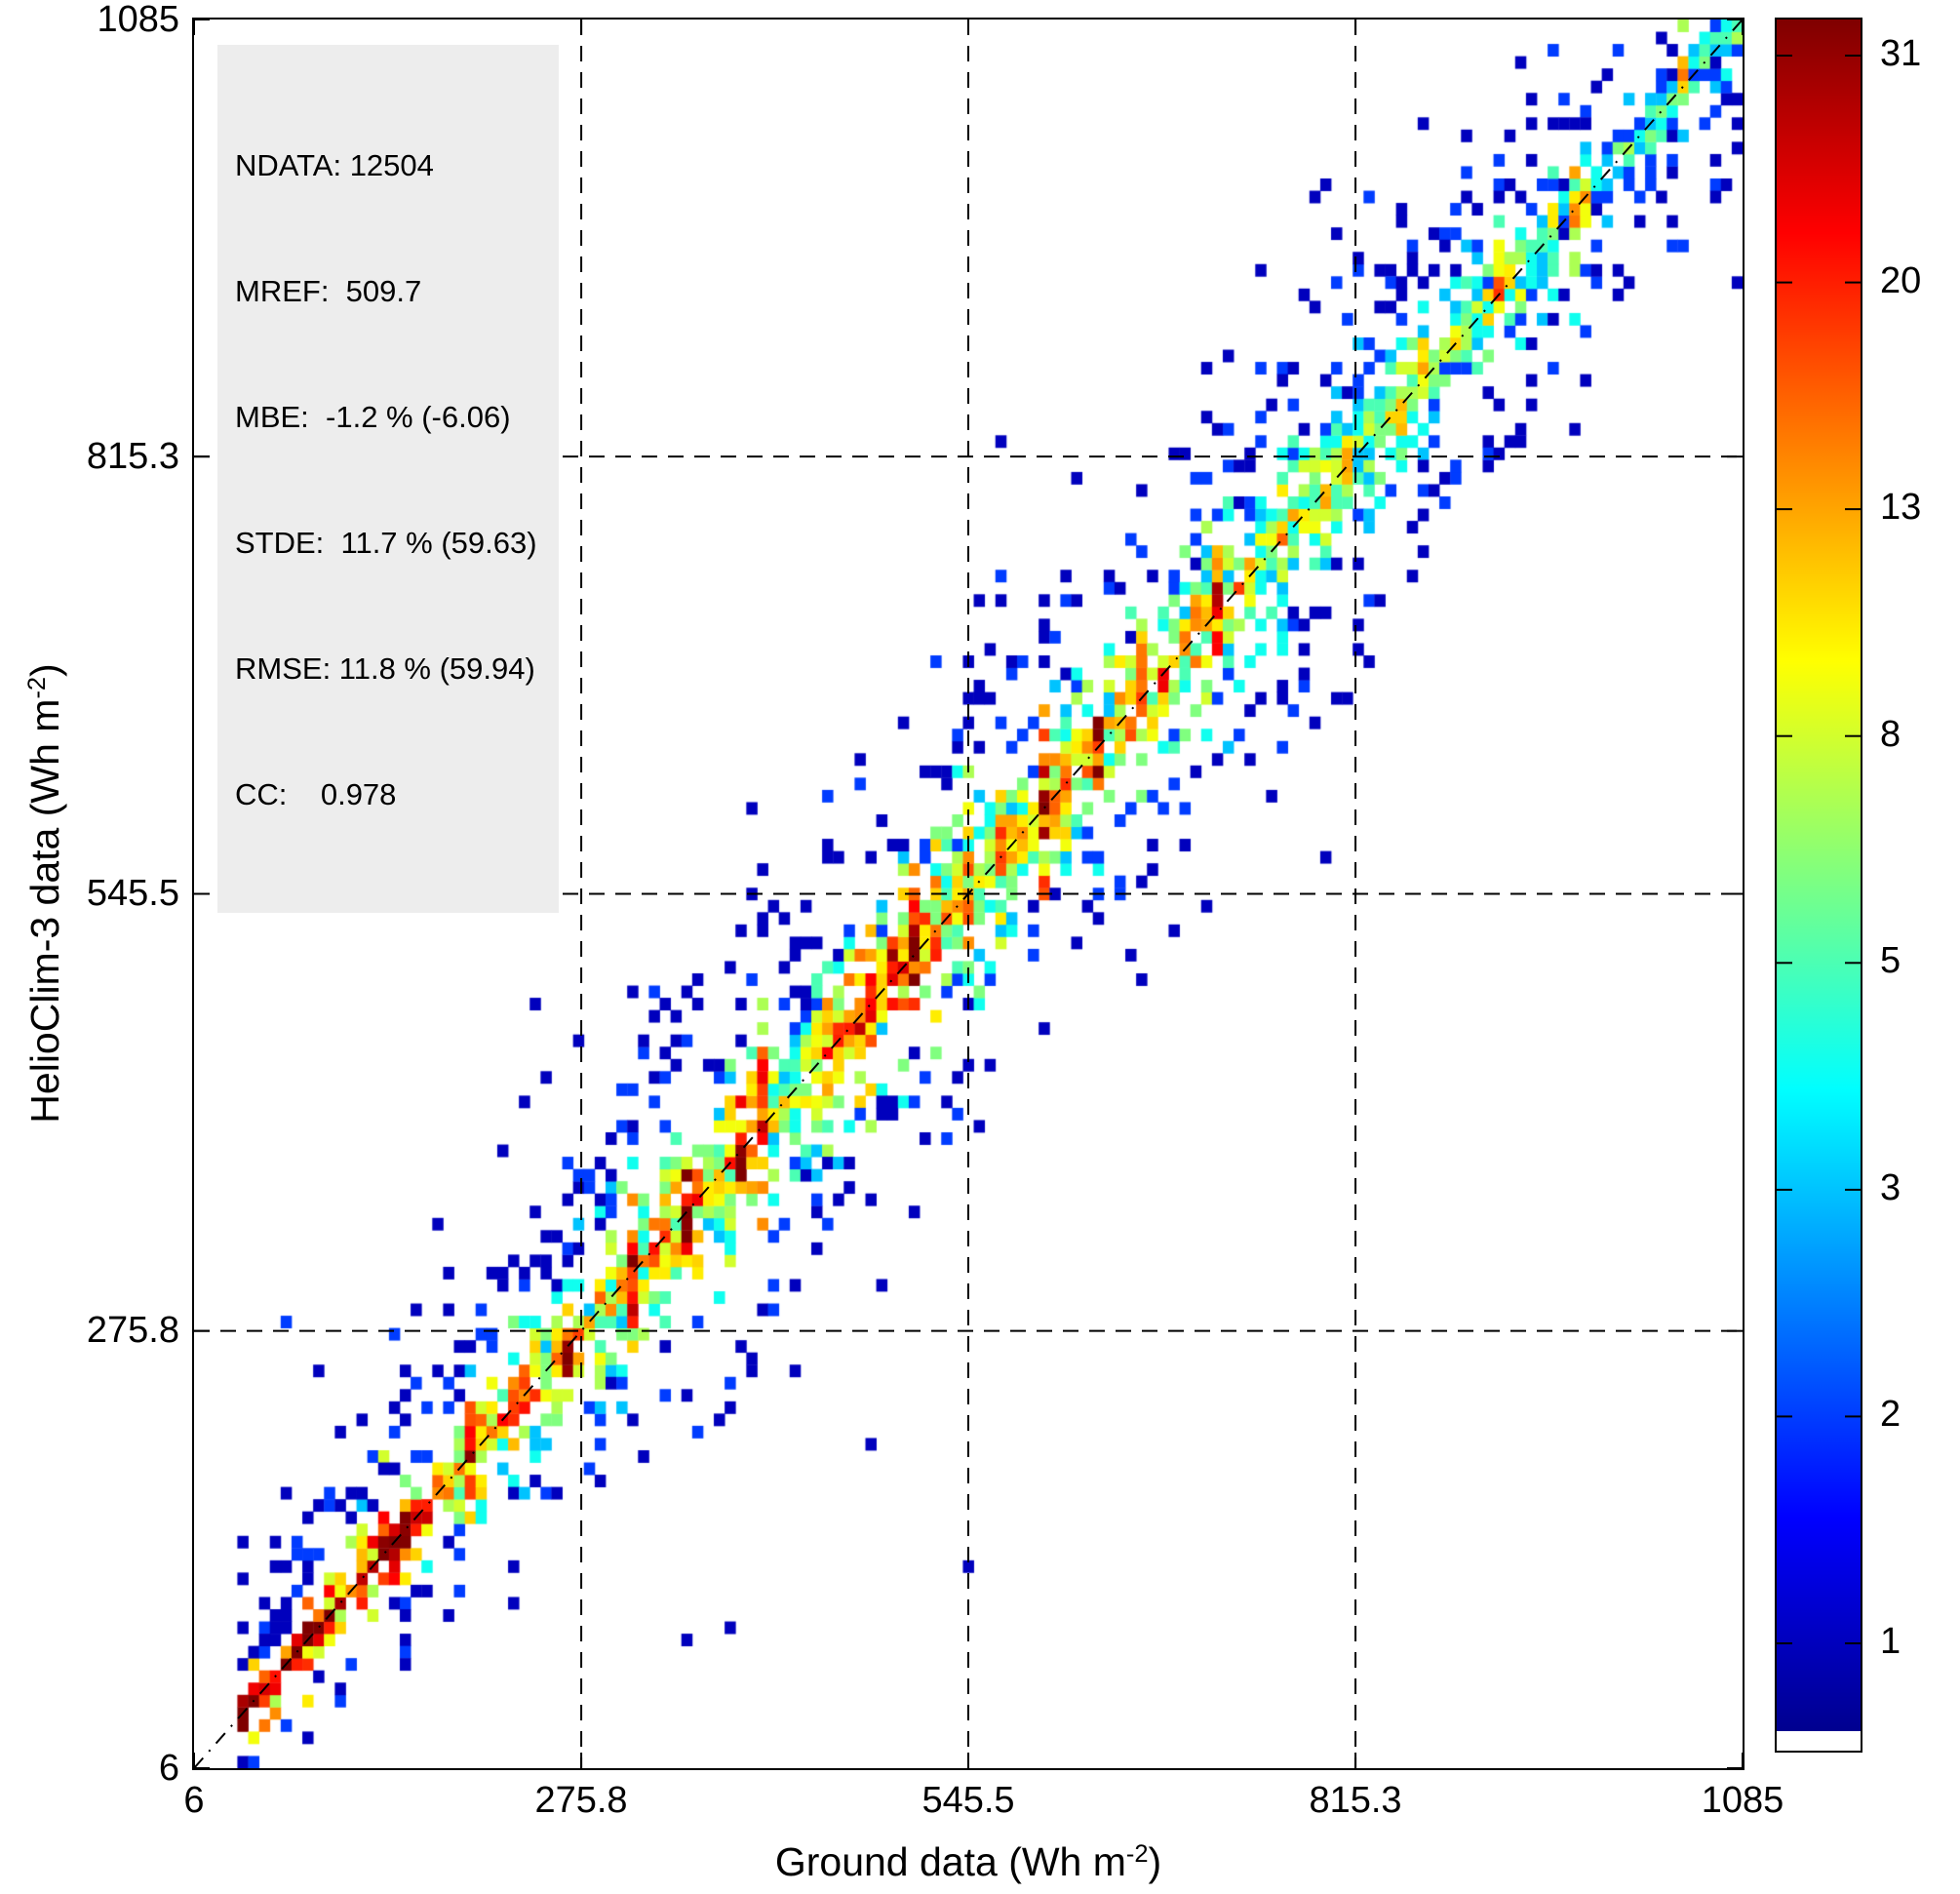  I want to click on colorbar-tick-label-5: 5, so click(1890, 960).